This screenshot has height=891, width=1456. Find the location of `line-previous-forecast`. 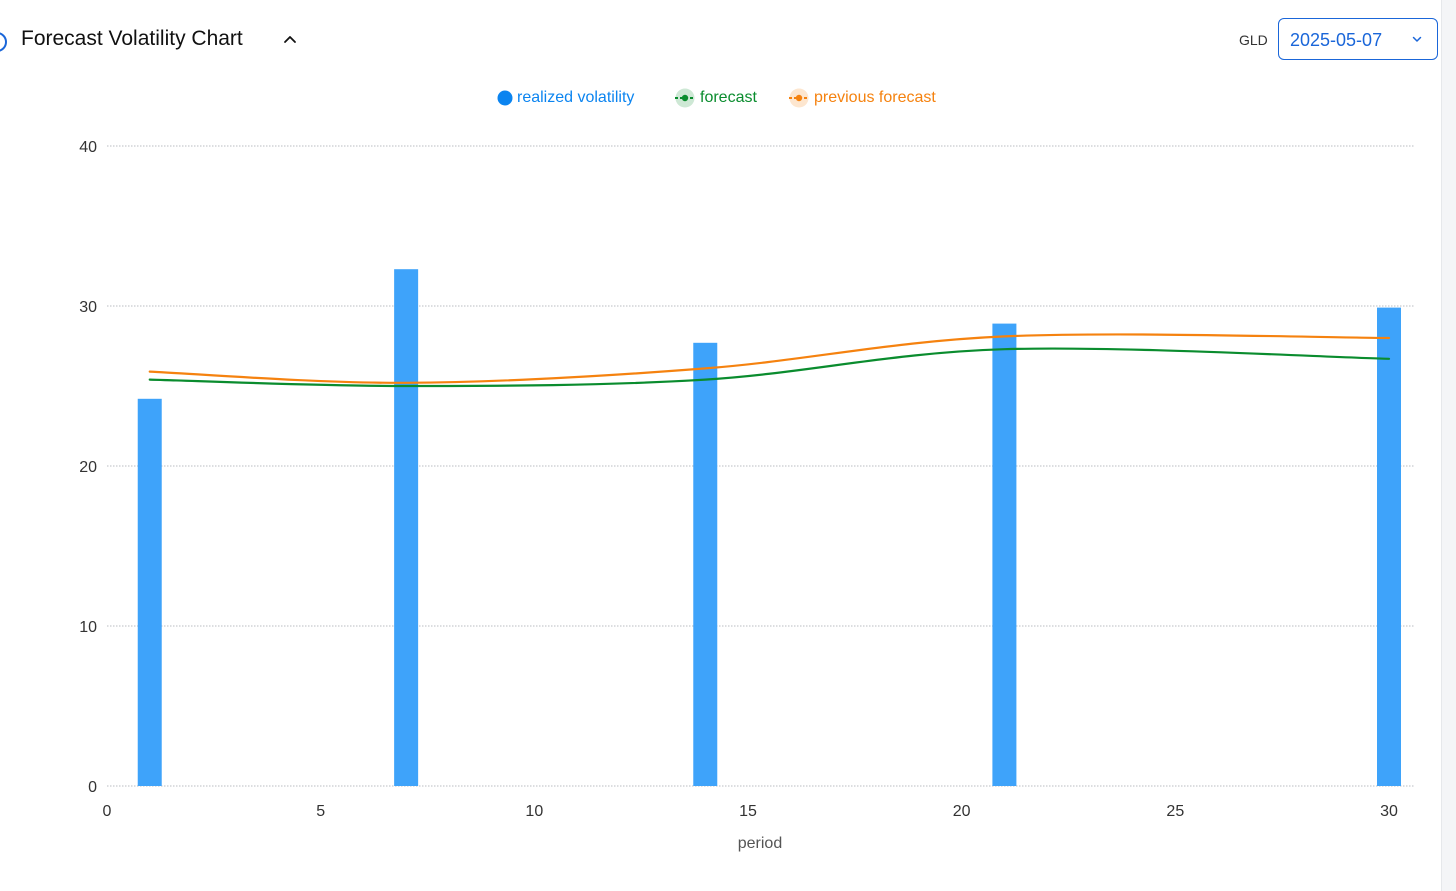

line-previous-forecast is located at coordinates (769, 358).